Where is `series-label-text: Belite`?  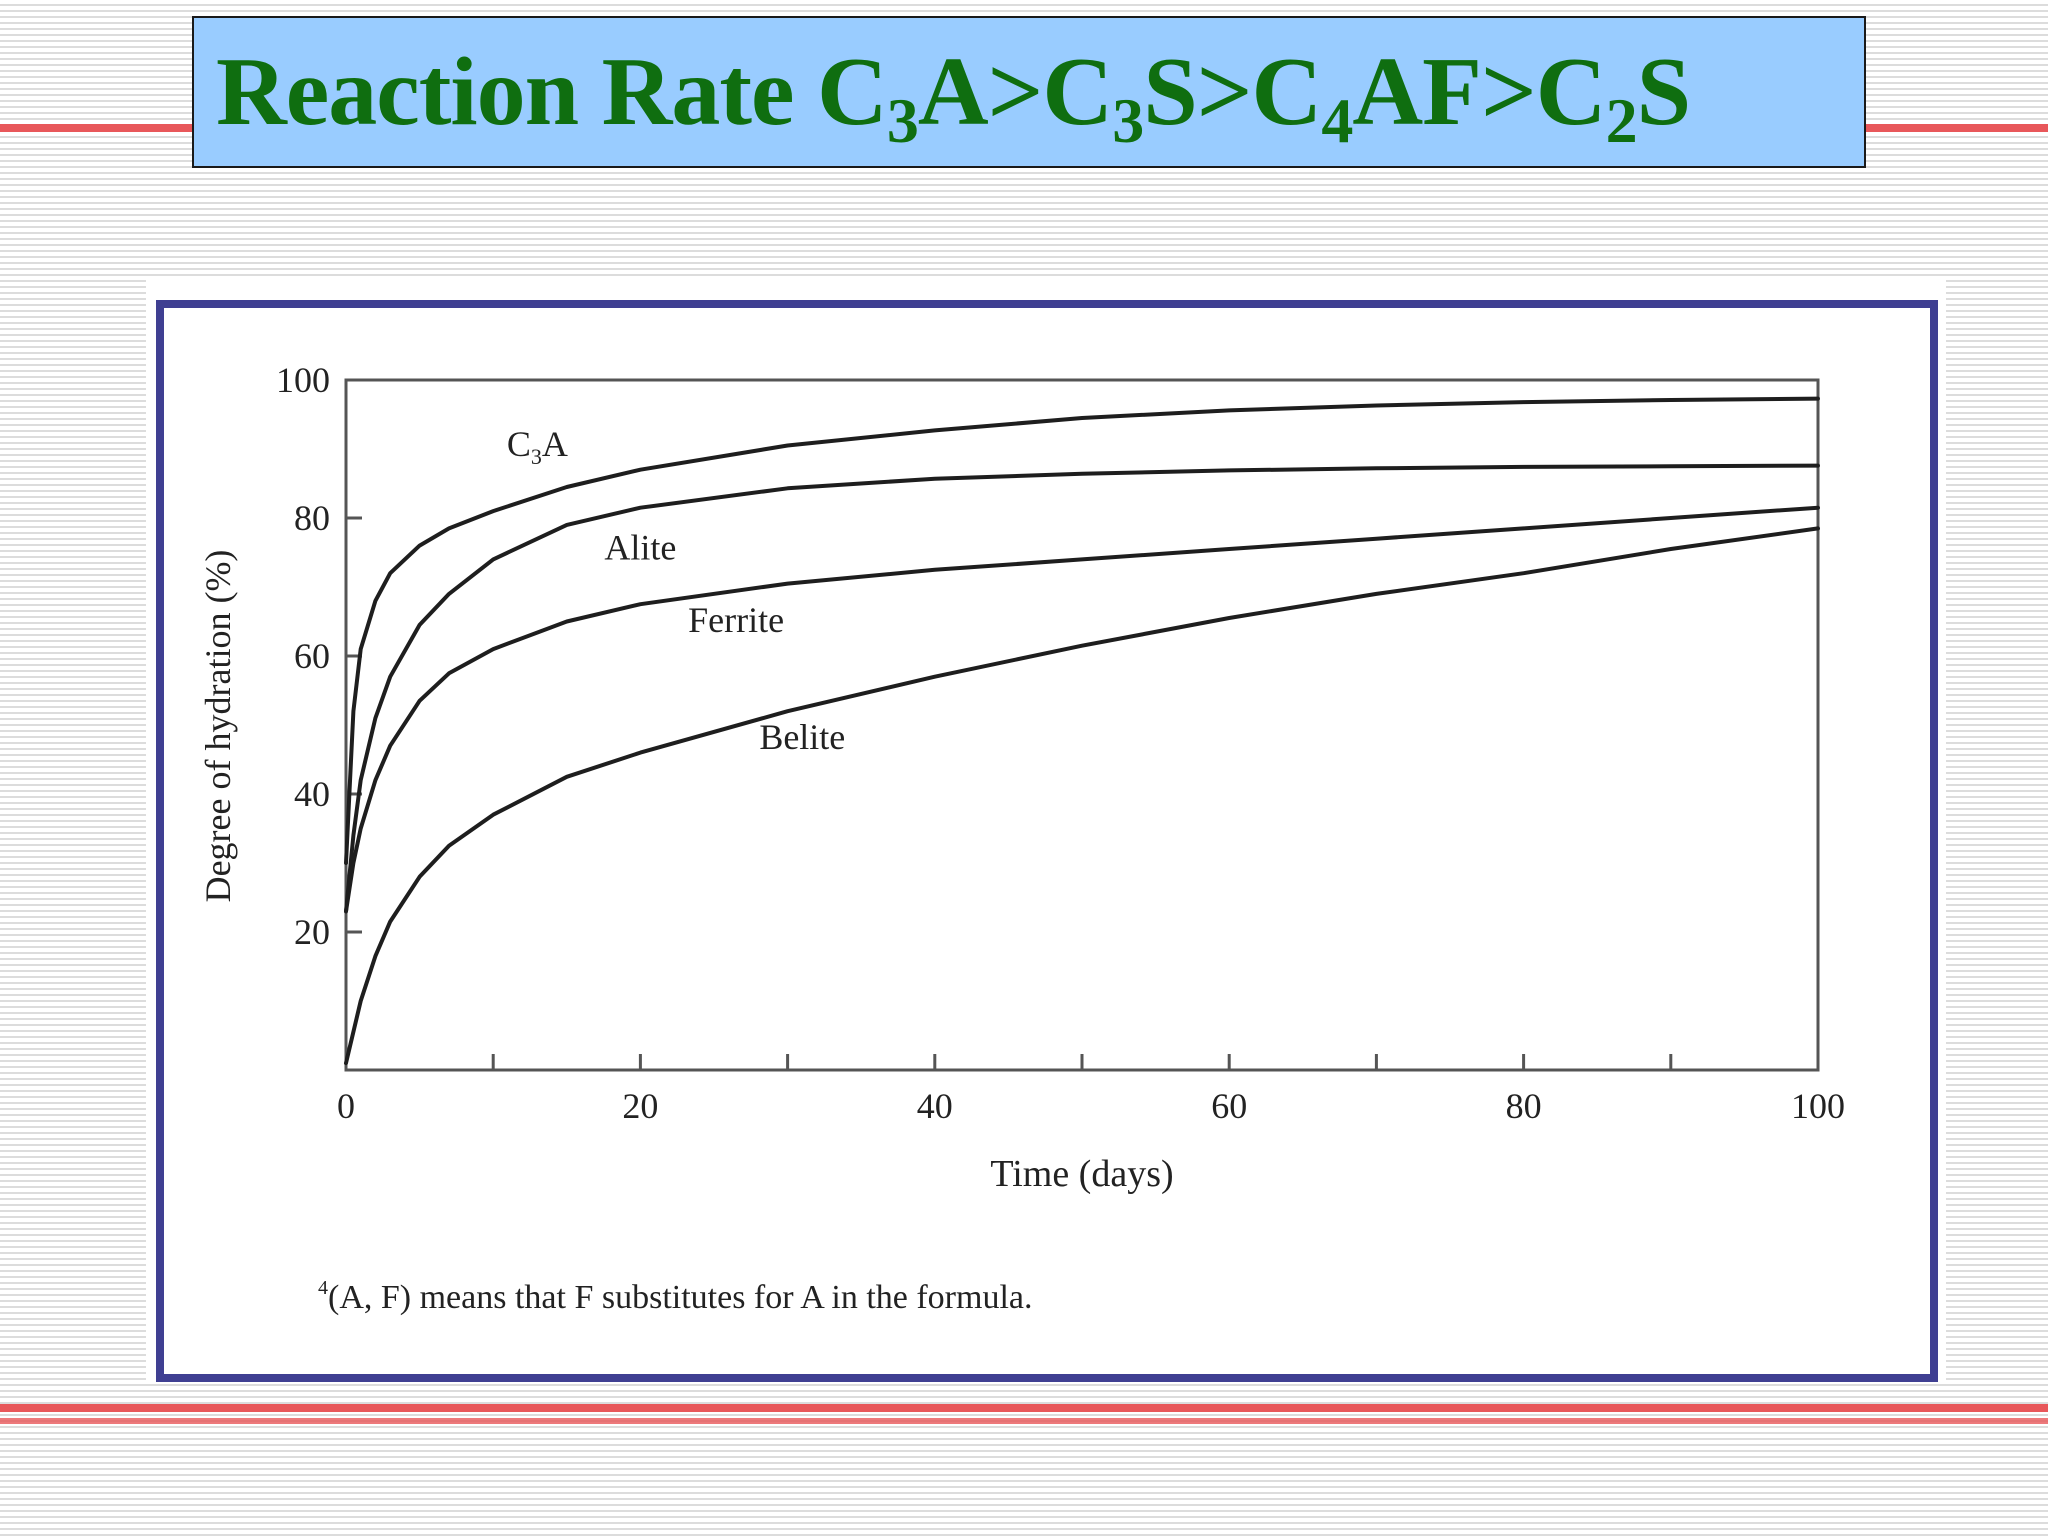
series-label-text: Belite is located at coordinates (802, 737).